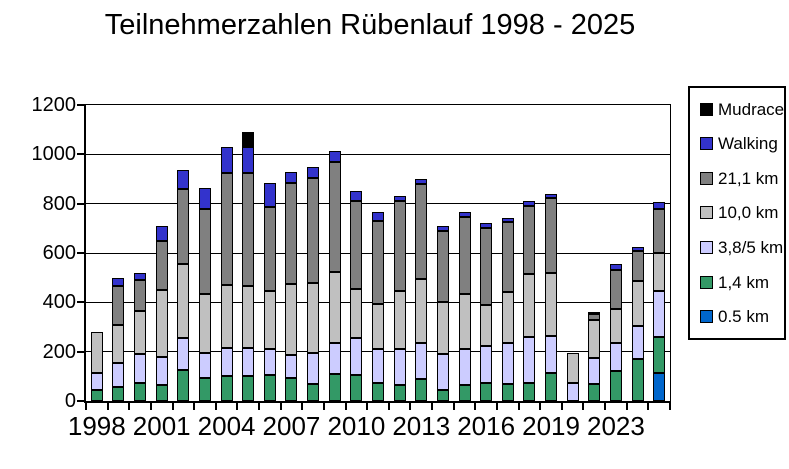 This screenshot has height=469, width=789. What do you see at coordinates (486, 364) in the screenshot?
I see `bar-2016-segment-3-8-5-km` at bounding box center [486, 364].